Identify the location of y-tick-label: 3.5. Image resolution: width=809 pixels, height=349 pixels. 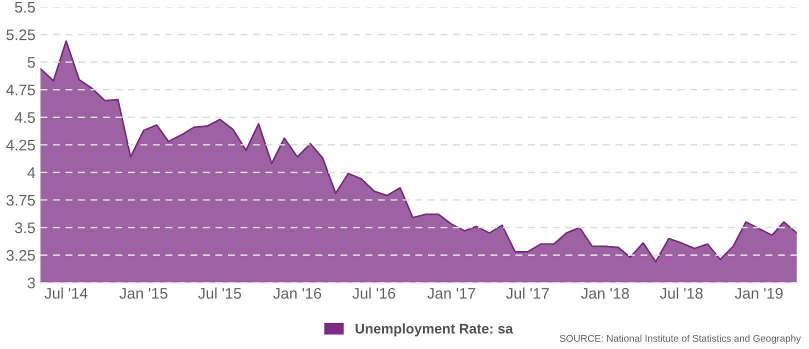
(24, 228).